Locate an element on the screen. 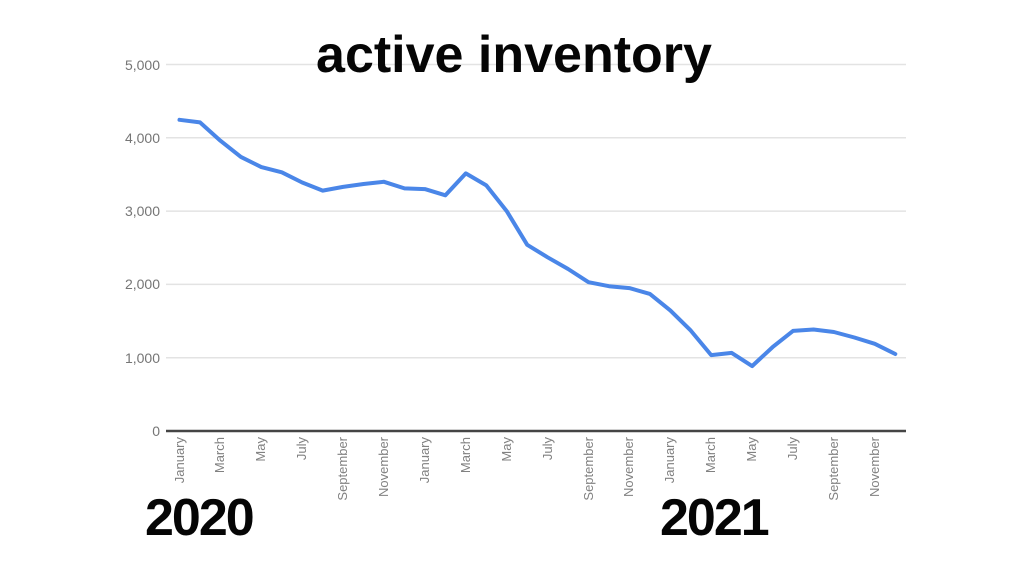  y-tick-label: 4,000 is located at coordinates (142, 138).